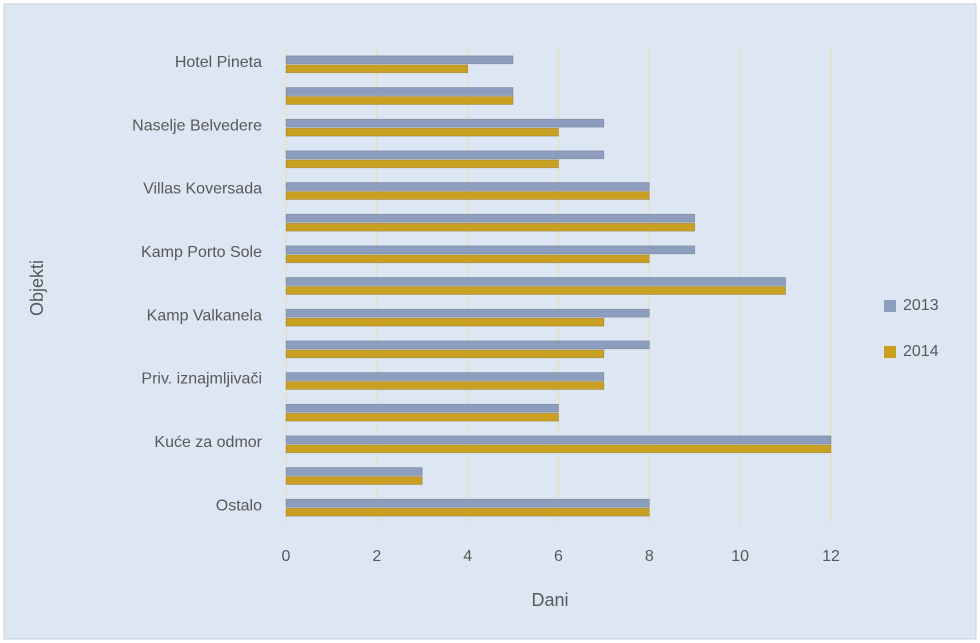  Describe the element at coordinates (218, 62) in the screenshot. I see `y-tick-label: Hotel Pineta` at that location.